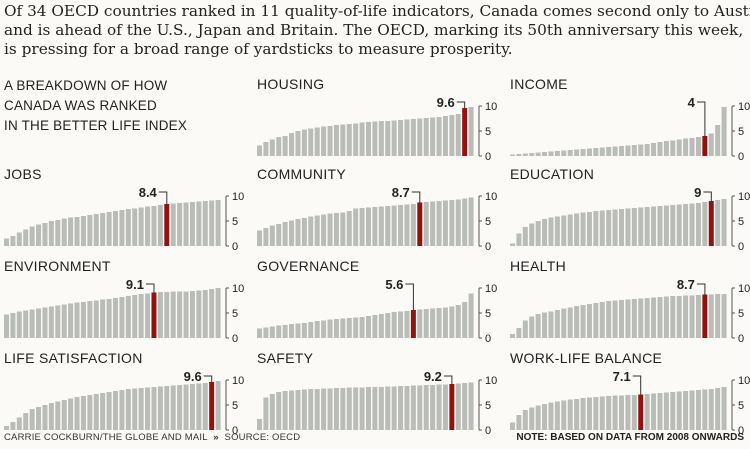 The image size is (750, 449). Describe the element at coordinates (262, 437) in the screenshot. I see `source-text: SOURCE: OECD` at that location.